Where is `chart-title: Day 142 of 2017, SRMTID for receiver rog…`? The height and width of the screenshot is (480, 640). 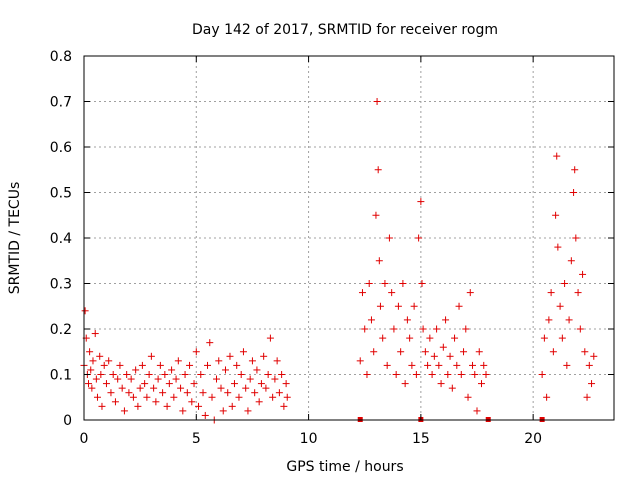
chart-title: Day 142 of 2017, SRMTID for receiver rog… is located at coordinates (345, 30).